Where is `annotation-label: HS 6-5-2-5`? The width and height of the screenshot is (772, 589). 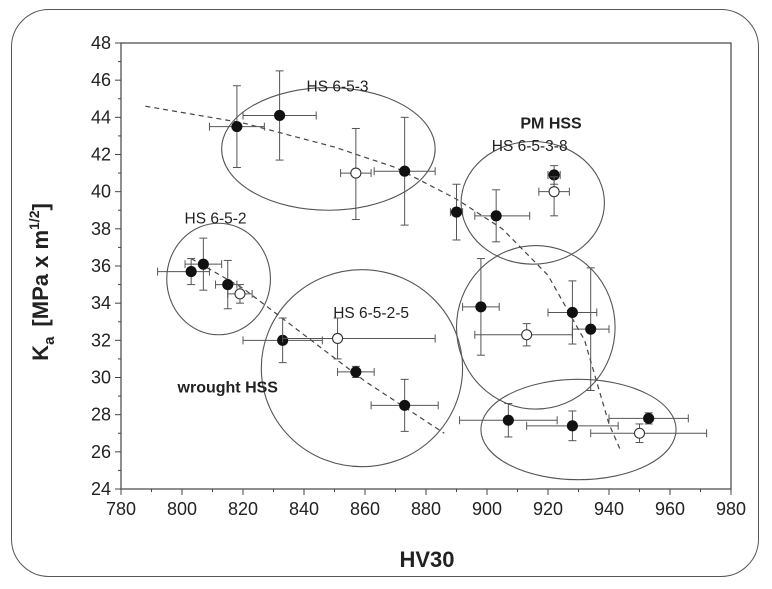 annotation-label: HS 6-5-2-5 is located at coordinates (371, 313).